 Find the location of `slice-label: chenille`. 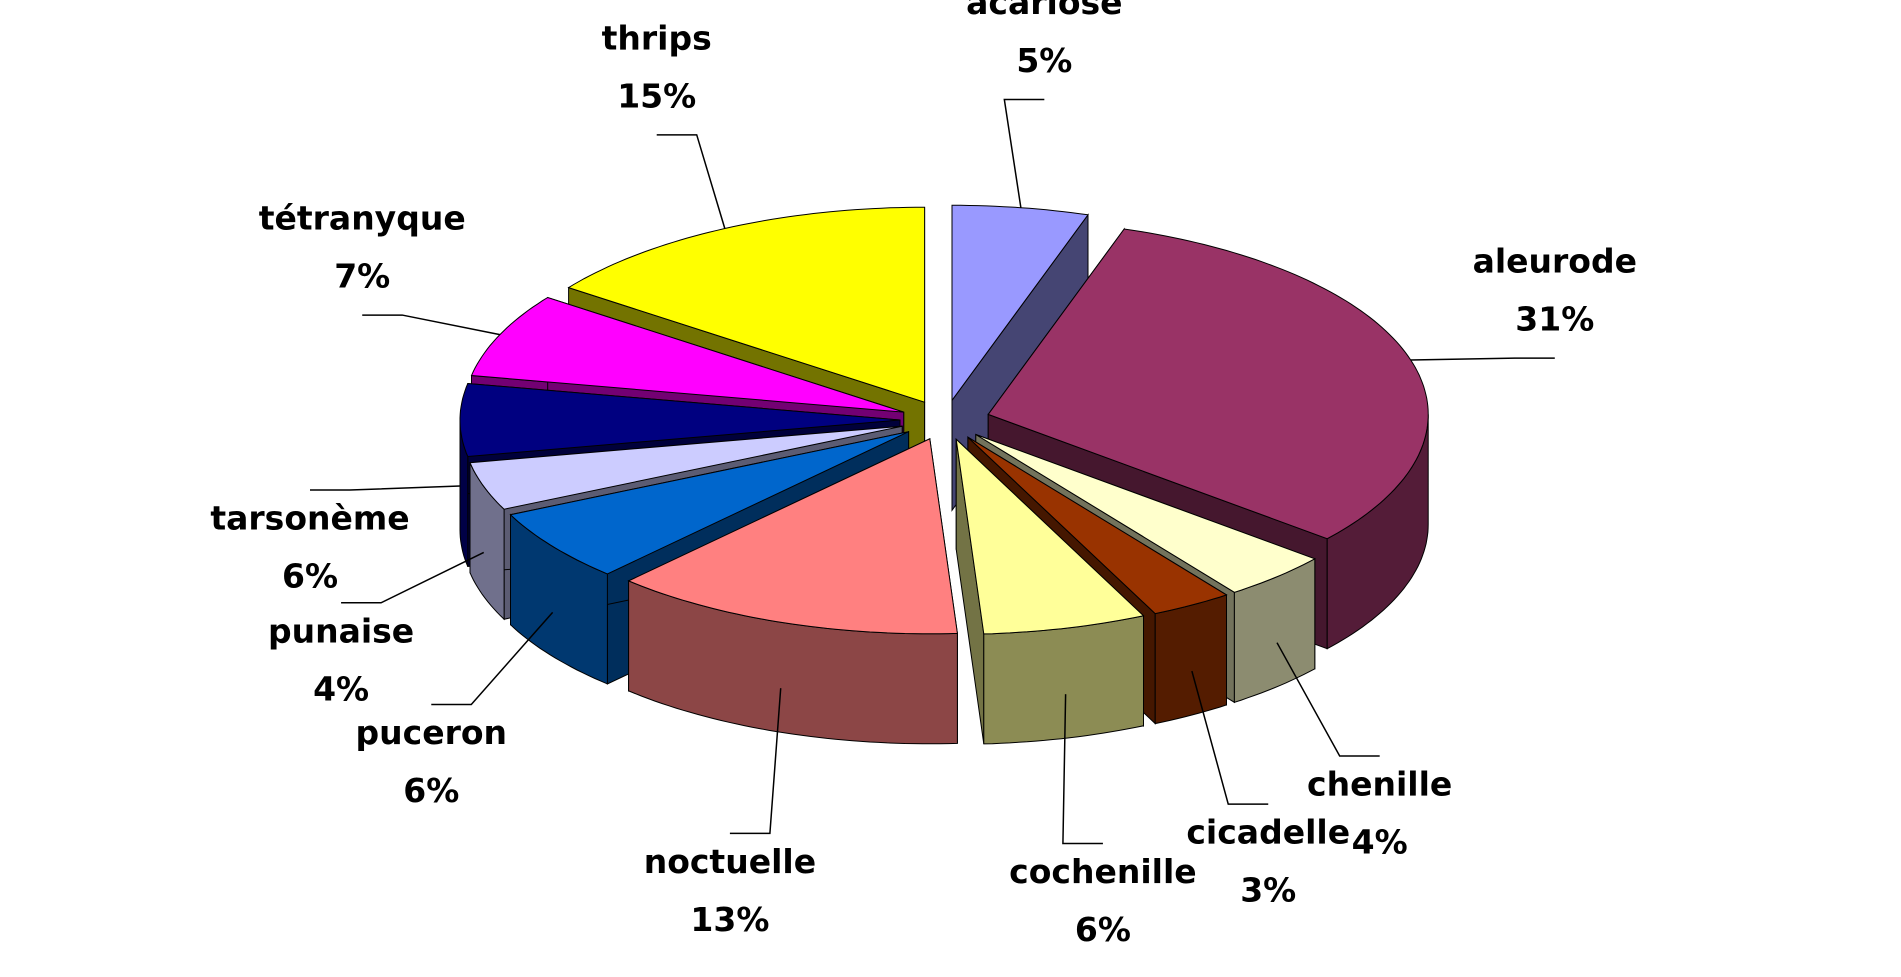

slice-label: chenille is located at coordinates (1379, 784).